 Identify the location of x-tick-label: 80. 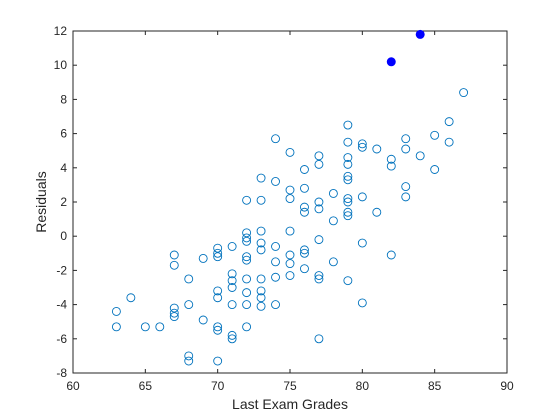
(363, 386).